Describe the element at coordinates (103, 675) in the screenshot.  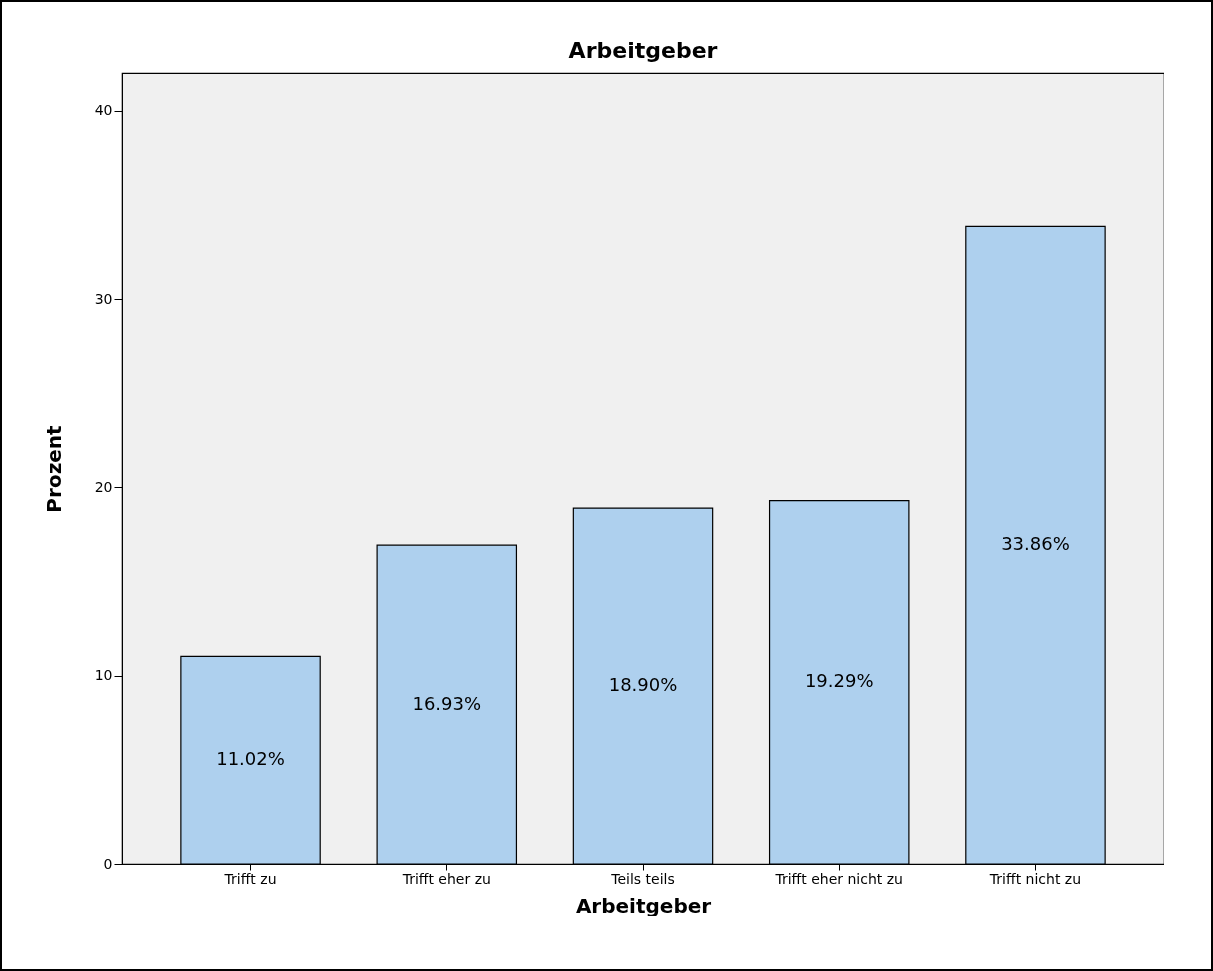
I see `y-tick-label: 10` at that location.